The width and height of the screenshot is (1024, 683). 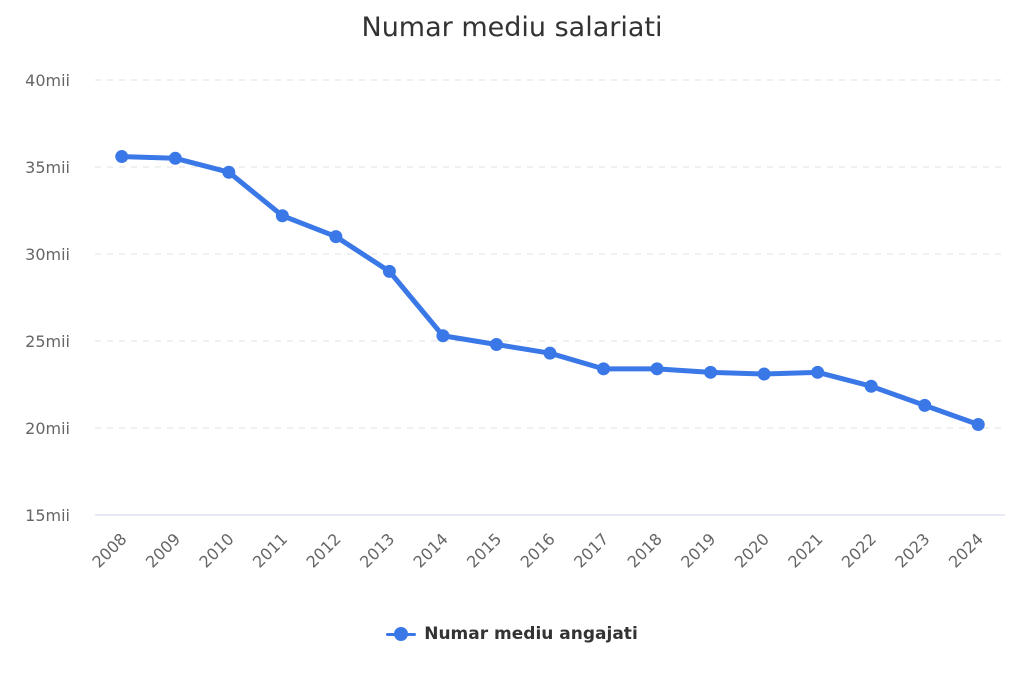 I want to click on x-tick-label: 2018, so click(x=645, y=550).